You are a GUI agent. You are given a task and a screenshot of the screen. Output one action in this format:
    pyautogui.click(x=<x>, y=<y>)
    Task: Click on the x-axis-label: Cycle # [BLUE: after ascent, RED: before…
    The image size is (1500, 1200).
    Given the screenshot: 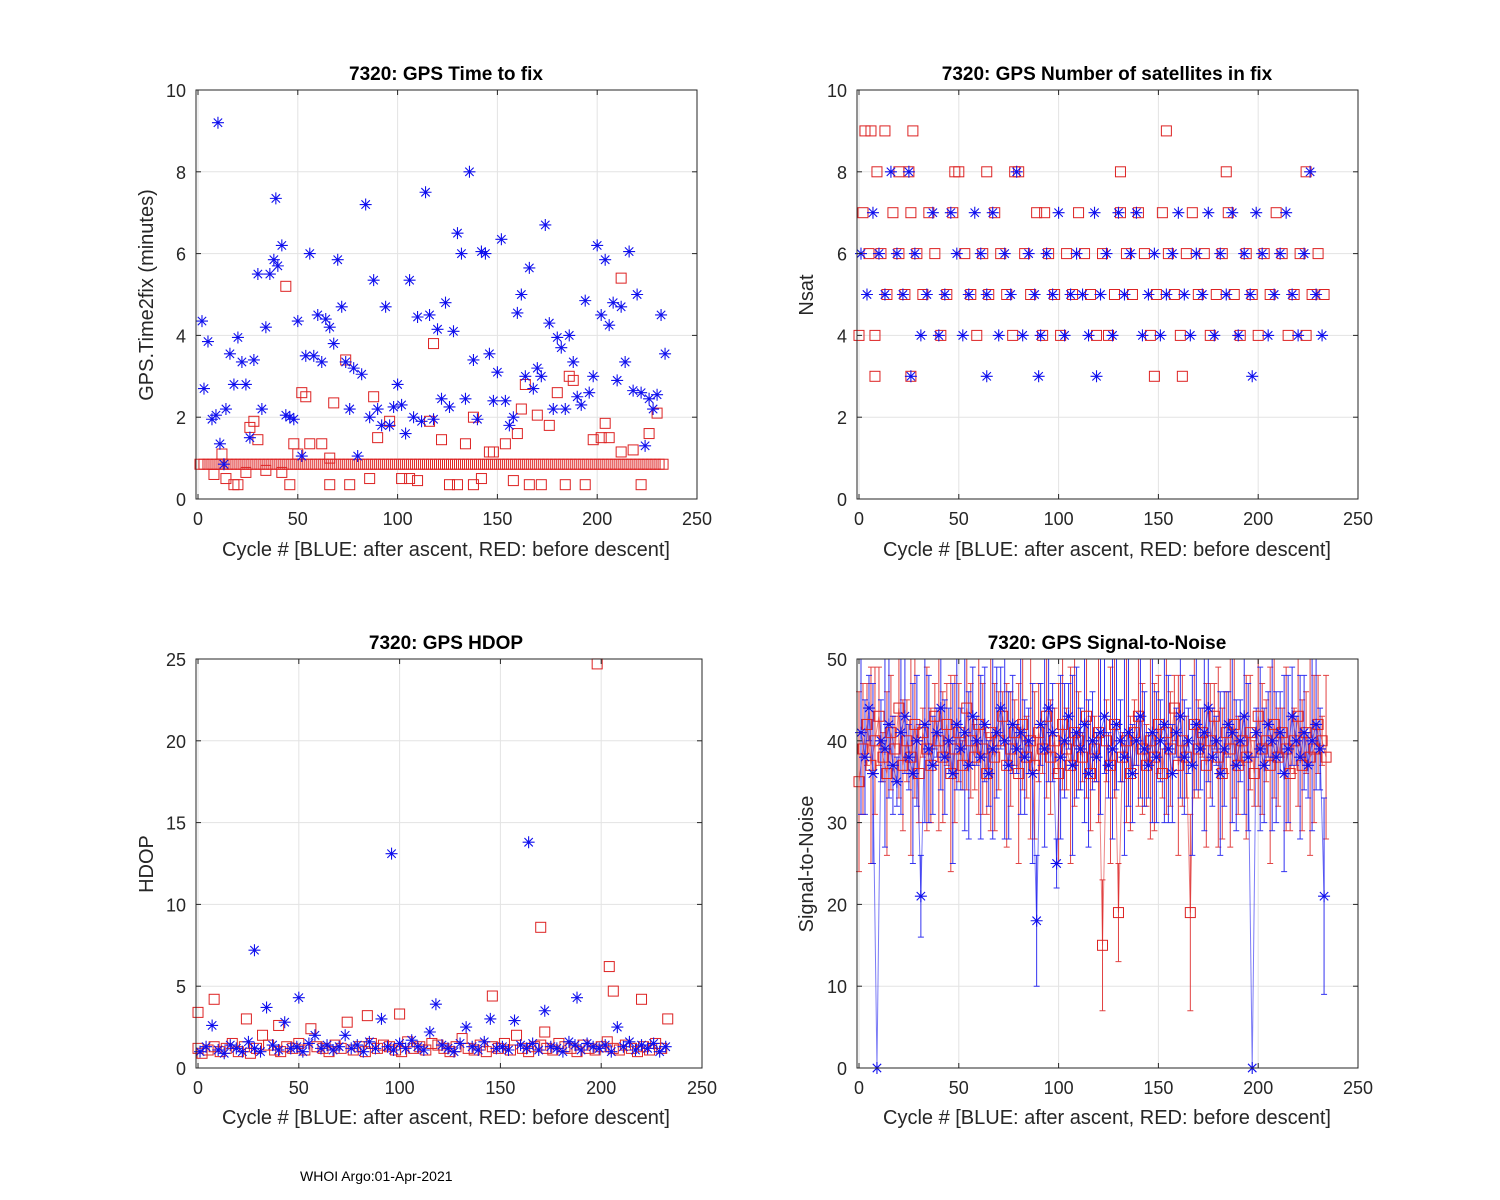 What is the action you would take?
    pyautogui.click(x=1107, y=1118)
    